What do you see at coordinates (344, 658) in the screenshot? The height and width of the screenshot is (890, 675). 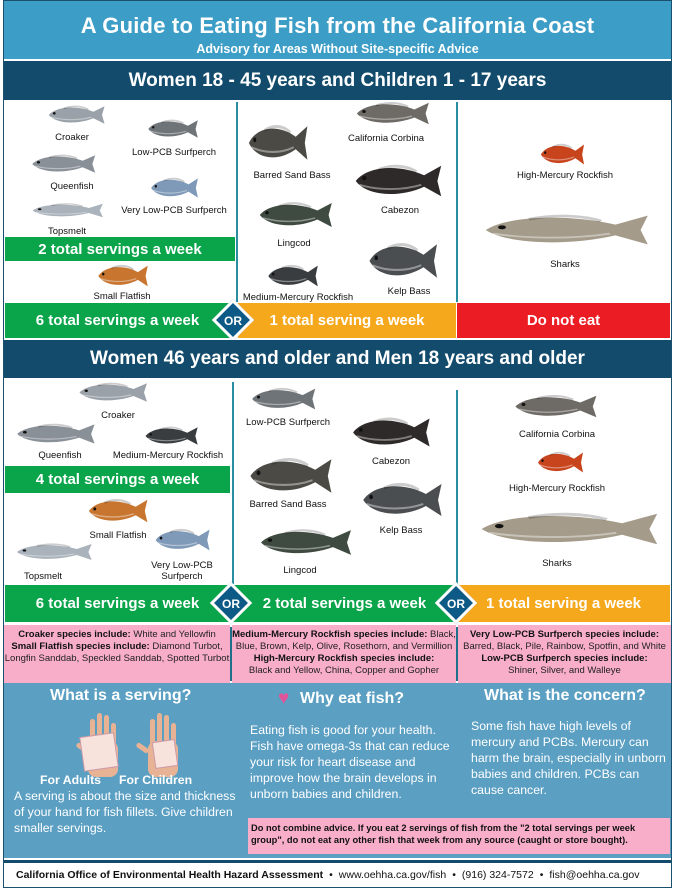 I see `note-label: High-Mercury Rockfish species include:` at bounding box center [344, 658].